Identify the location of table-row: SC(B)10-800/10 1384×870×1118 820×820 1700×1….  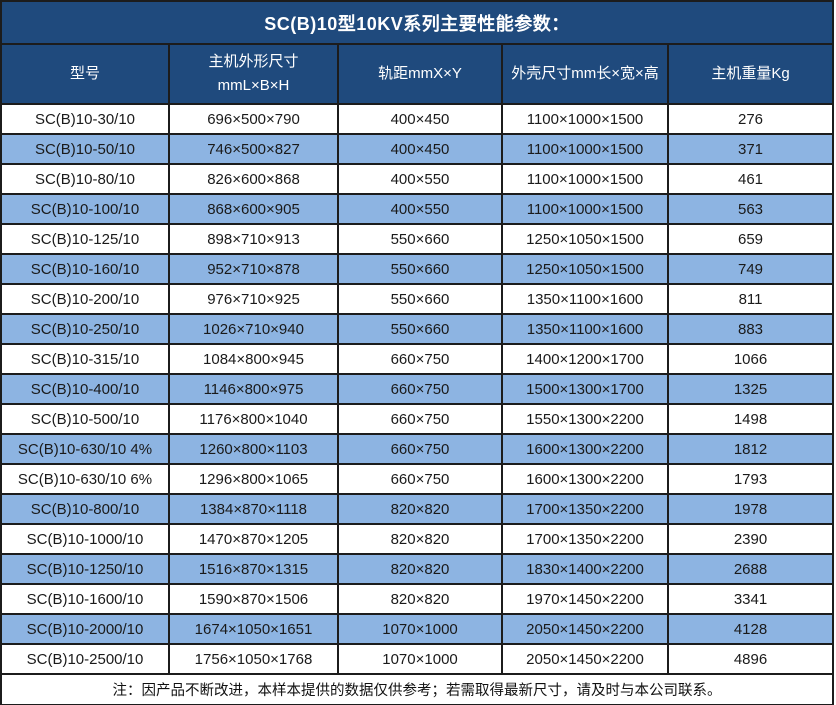
(417, 509).